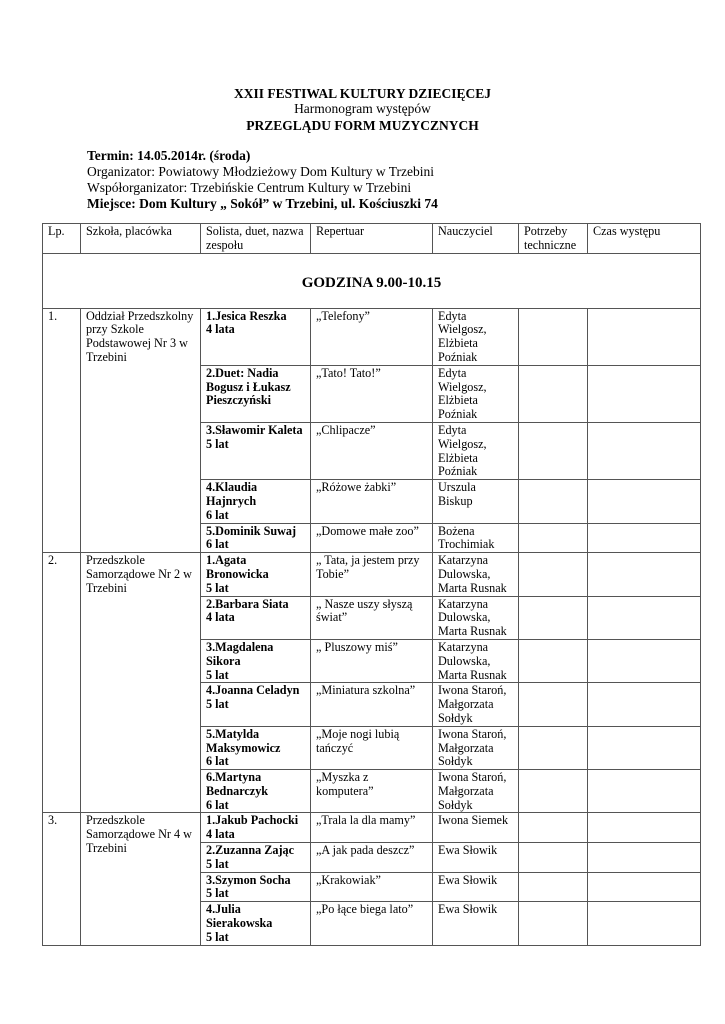  I want to click on repertoire-cell: „Po łące biega lato”, so click(371, 923).